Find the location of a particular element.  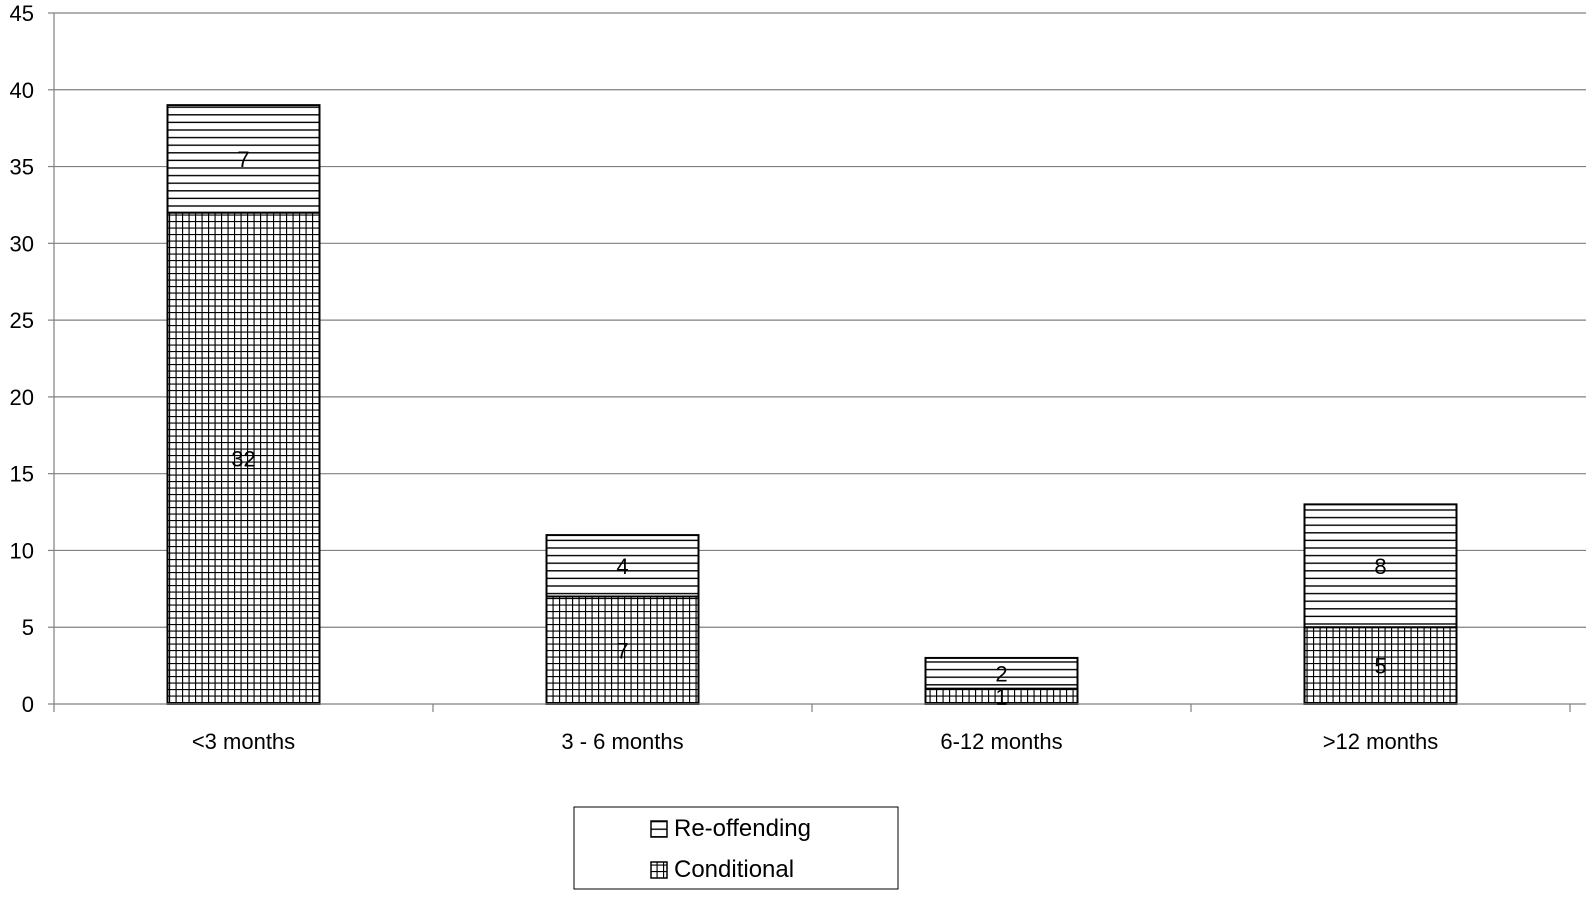

data-label: 32 is located at coordinates (243, 458).